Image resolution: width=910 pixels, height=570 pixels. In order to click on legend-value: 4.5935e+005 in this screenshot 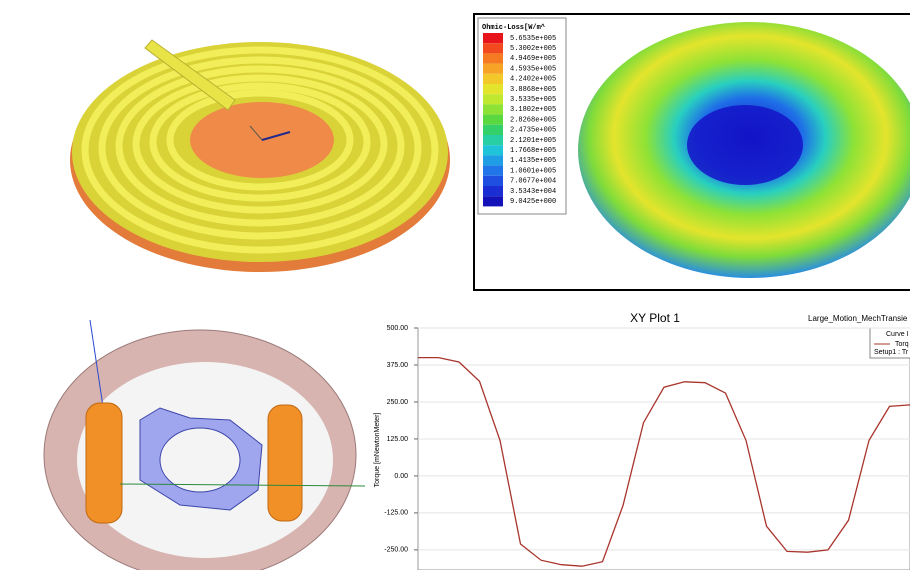, I will do `click(533, 69)`.